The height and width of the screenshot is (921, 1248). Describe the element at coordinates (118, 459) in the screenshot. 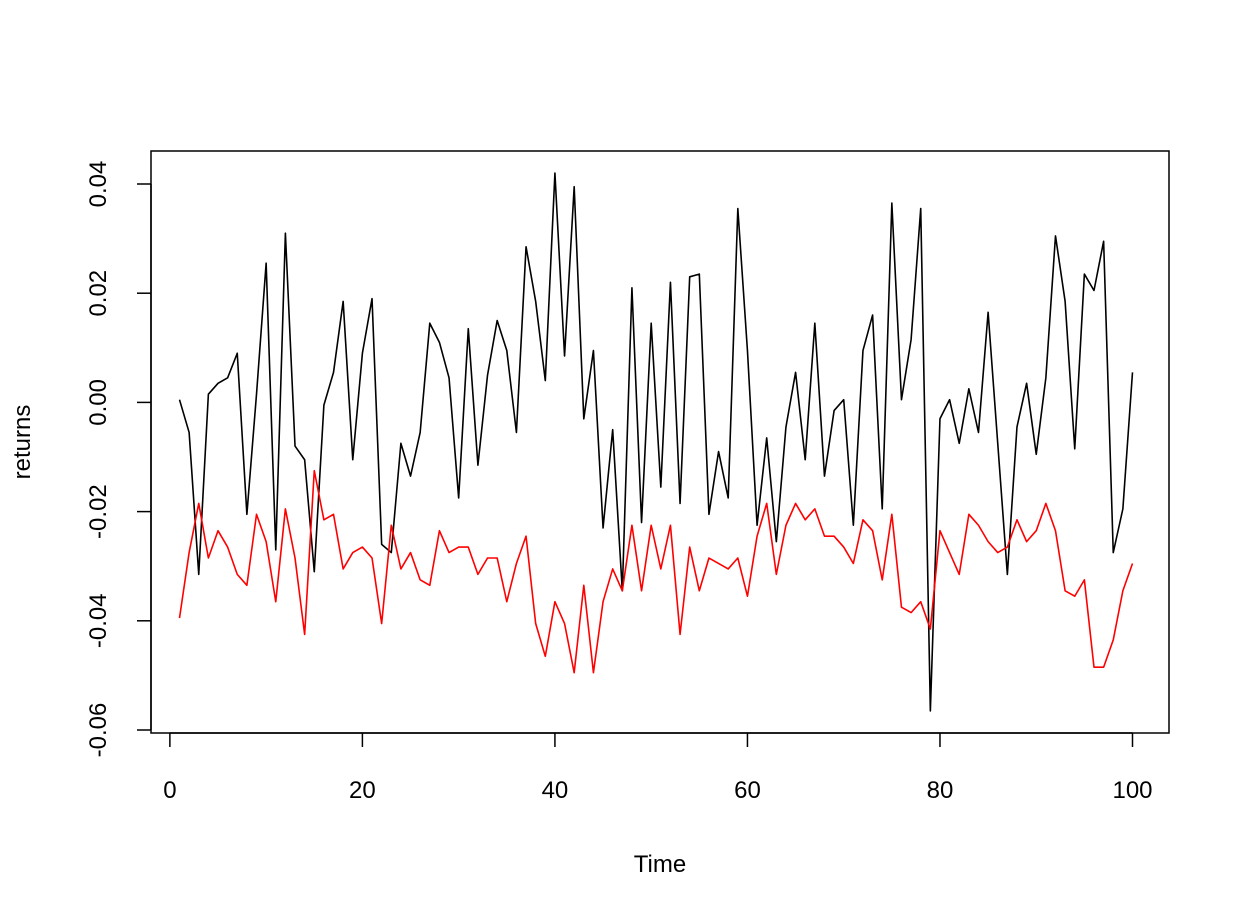

I see `y-axis: -0.06 -0.04 -0.02 0.00 0.02 0.04` at that location.